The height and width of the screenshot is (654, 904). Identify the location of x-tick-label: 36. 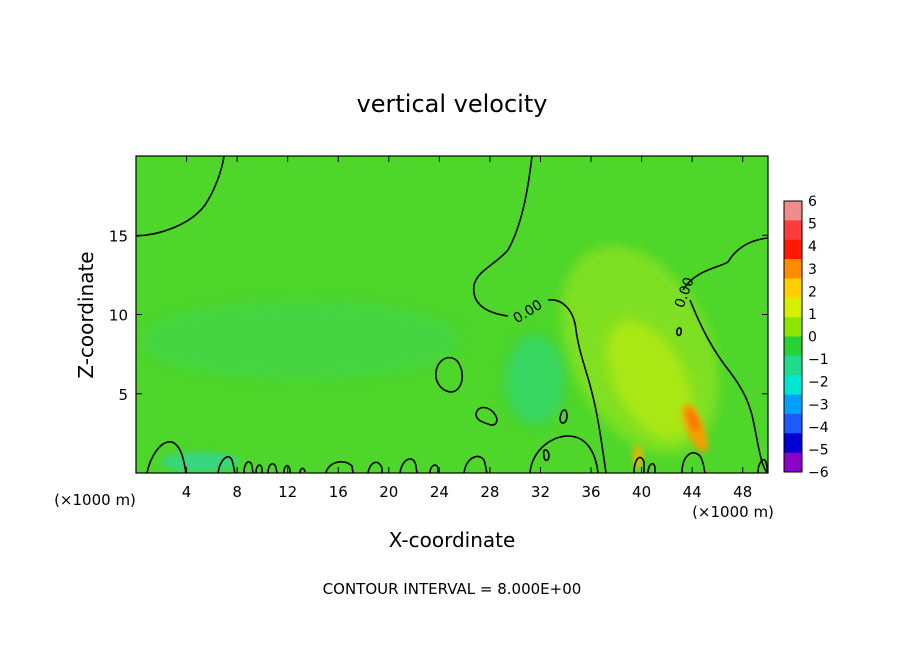
(590, 492).